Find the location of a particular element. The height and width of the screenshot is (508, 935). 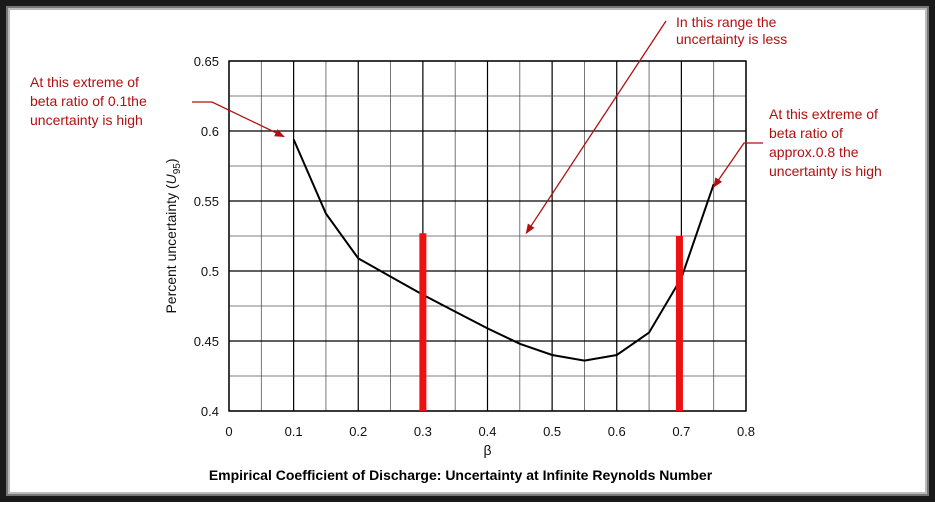

x-tick-label: 0.8 is located at coordinates (746, 431).